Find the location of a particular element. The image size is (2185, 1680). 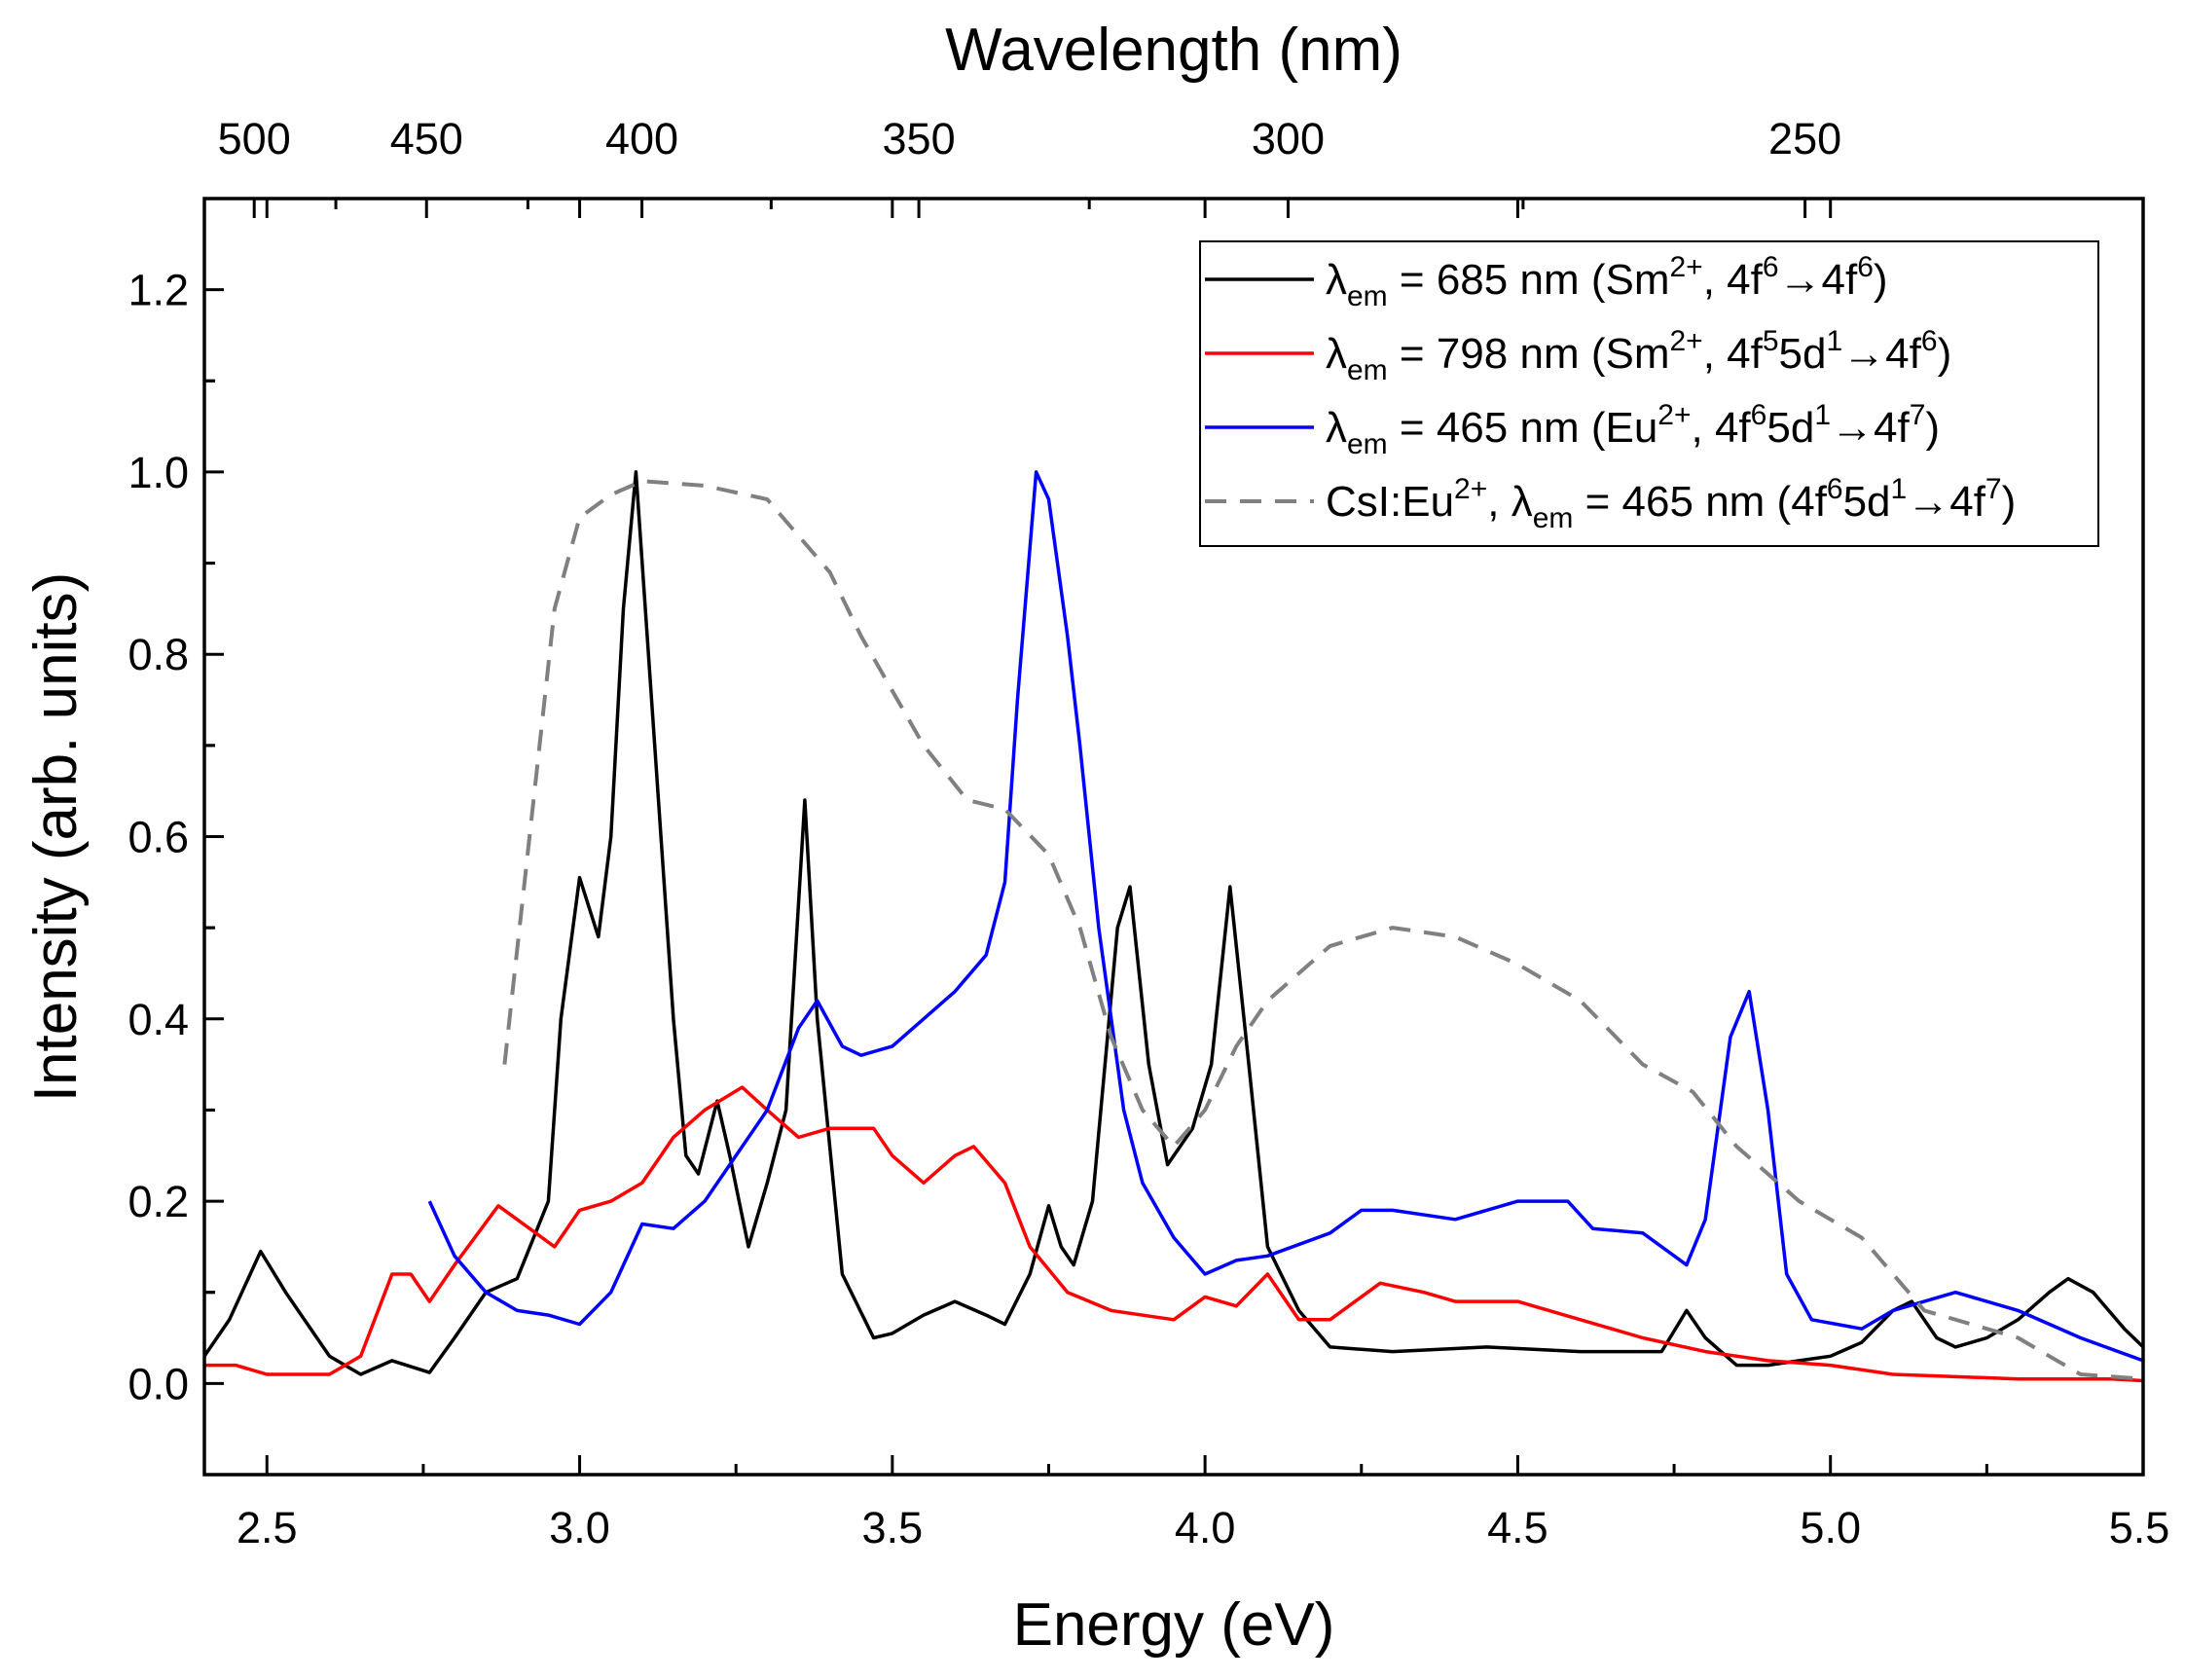

x-tick-label: 5.5 is located at coordinates (2139, 1527).